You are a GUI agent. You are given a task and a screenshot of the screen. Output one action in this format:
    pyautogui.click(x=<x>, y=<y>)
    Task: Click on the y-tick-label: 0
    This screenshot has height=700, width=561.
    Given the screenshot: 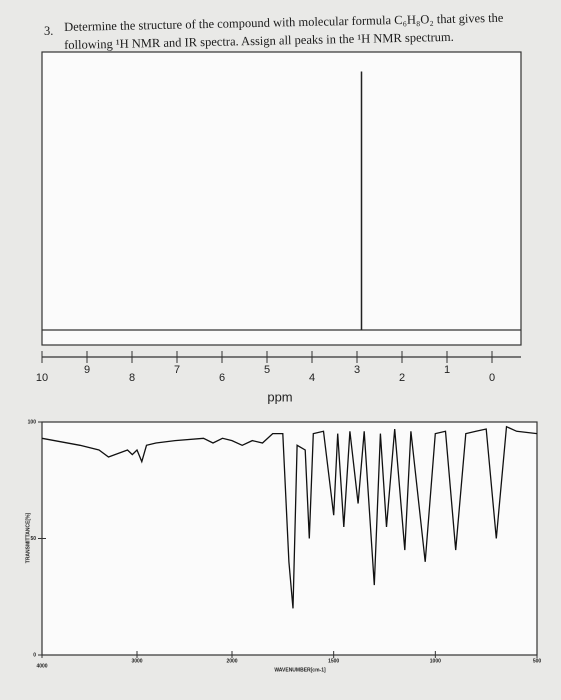 What is the action you would take?
    pyautogui.click(x=34, y=655)
    